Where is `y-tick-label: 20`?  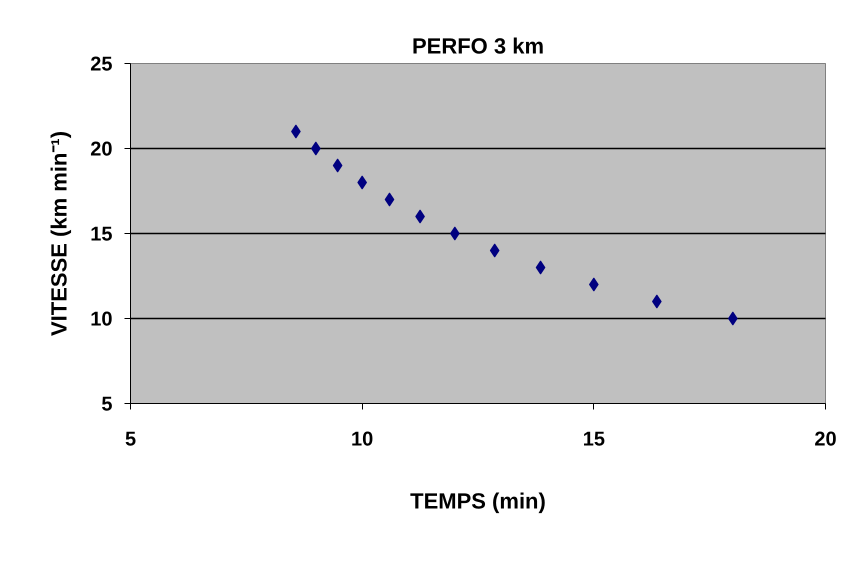
y-tick-label: 20 is located at coordinates (101, 149).